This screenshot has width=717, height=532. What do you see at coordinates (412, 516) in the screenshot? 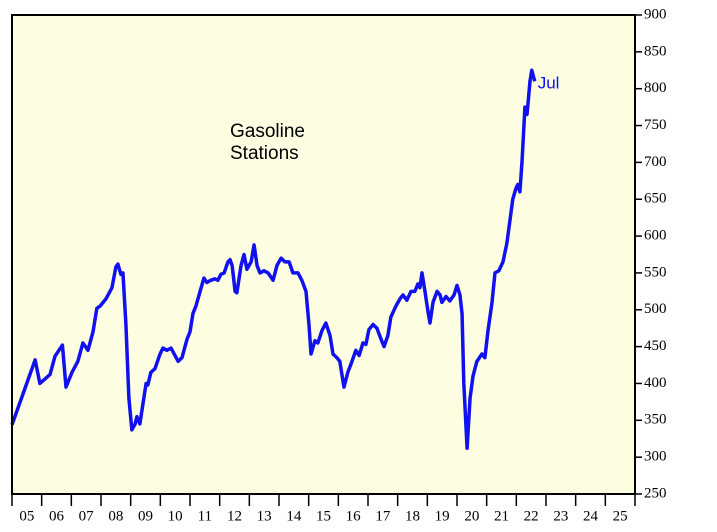
I see `x-tick-label: 18` at bounding box center [412, 516].